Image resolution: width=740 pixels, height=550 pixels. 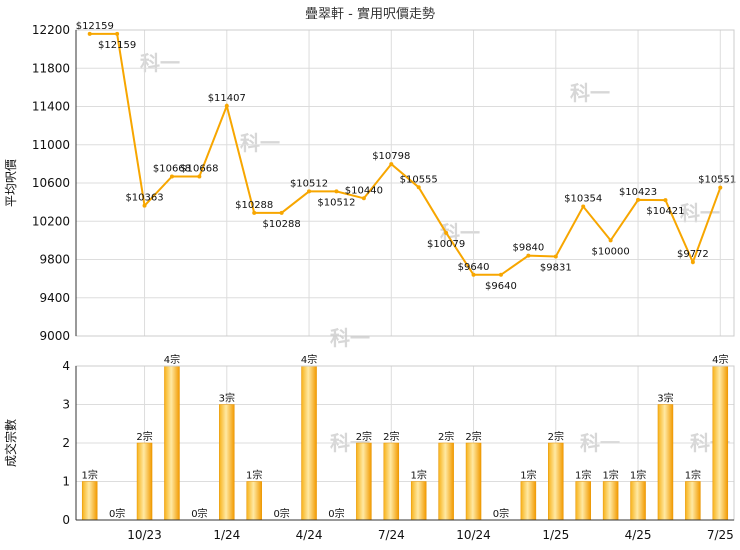 I want to click on x-tick-label: 1/25, so click(x=555, y=535).